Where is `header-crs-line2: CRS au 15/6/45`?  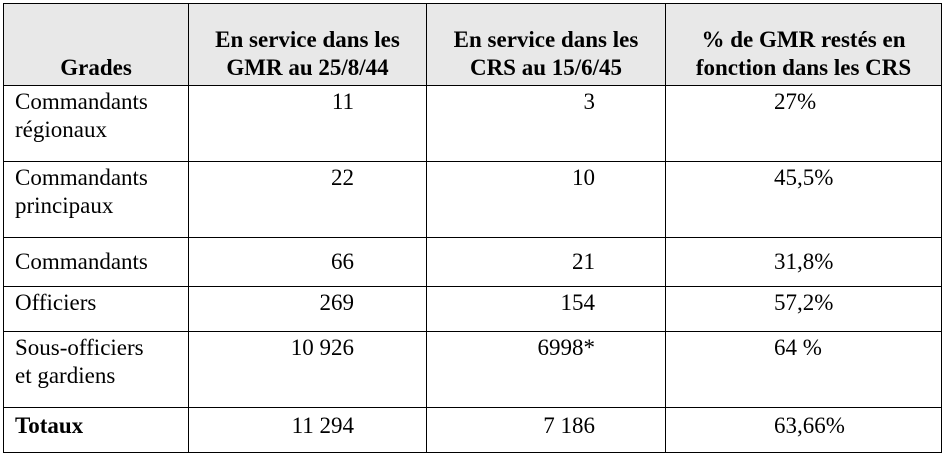
header-crs-line2: CRS au 15/6/45 is located at coordinates (546, 67).